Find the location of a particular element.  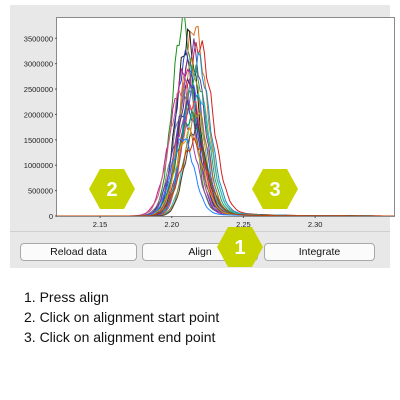

callout-3-number: 3 is located at coordinates (274, 190).